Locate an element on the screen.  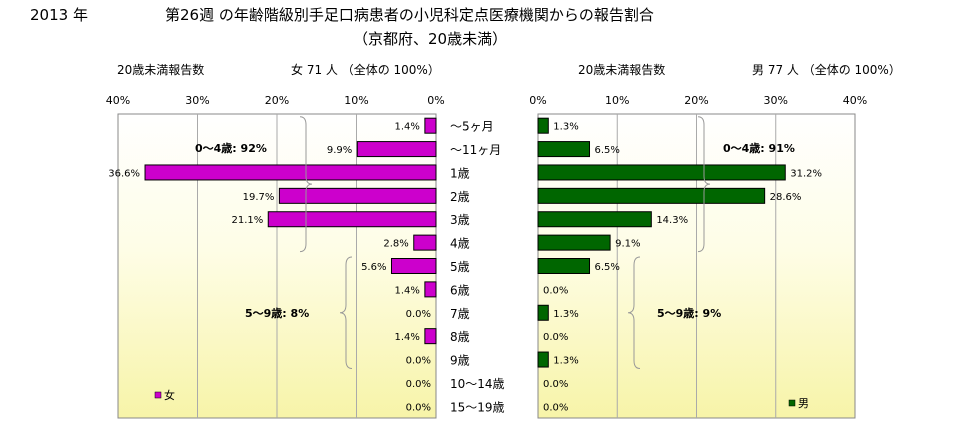
female-count-label: 20歳未満報告数 is located at coordinates (161, 70).